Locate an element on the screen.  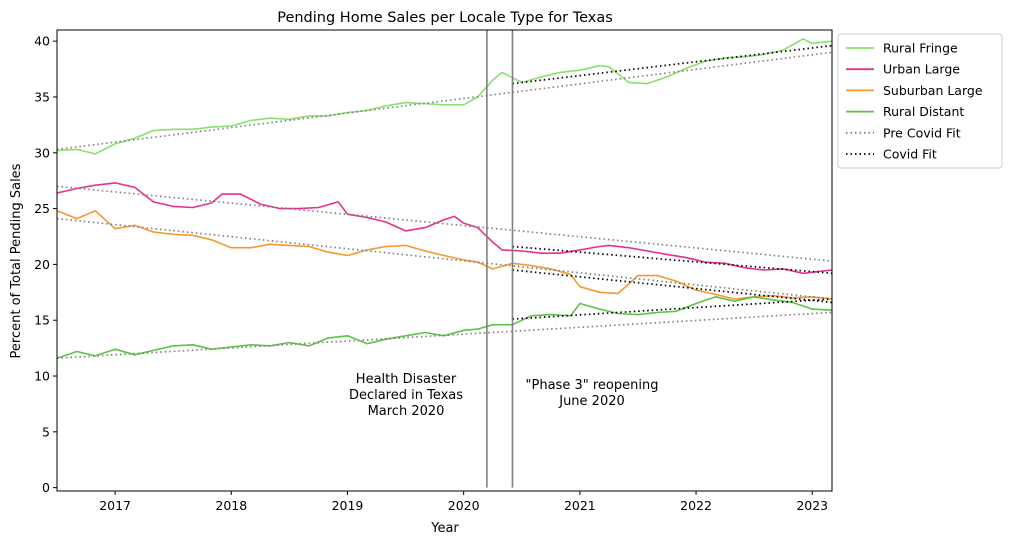
legend-box is located at coordinates (920, 101).